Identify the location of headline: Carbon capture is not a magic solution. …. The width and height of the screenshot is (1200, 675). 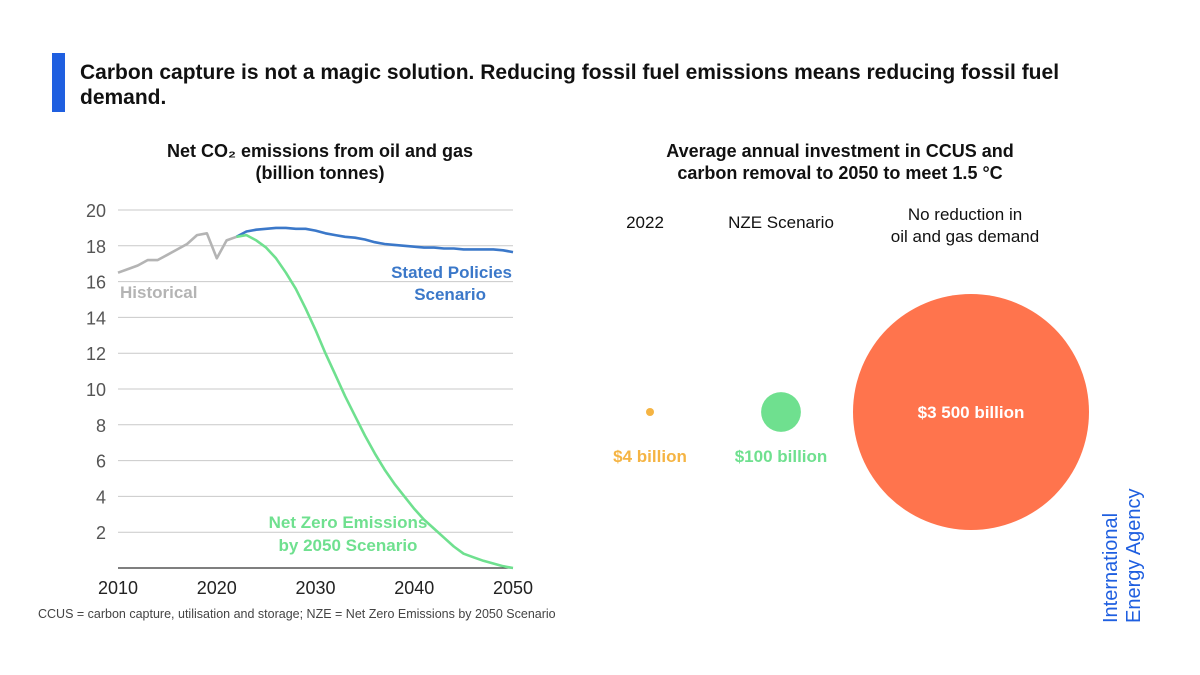
(570, 85).